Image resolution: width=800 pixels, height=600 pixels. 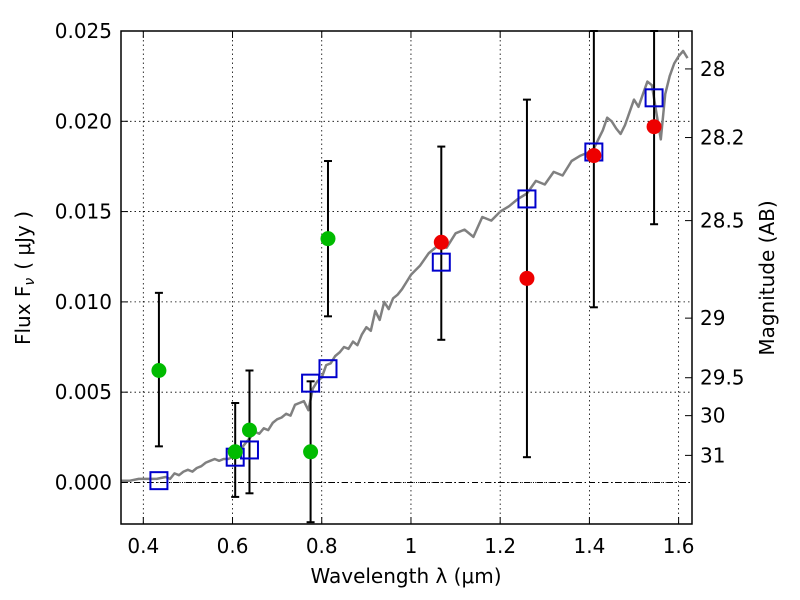 I want to click on x-tick-label: 0.4, so click(x=143, y=546).